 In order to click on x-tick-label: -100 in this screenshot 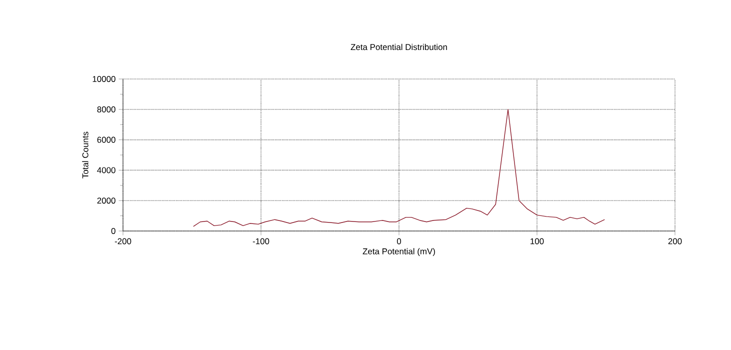, I will do `click(261, 241)`.